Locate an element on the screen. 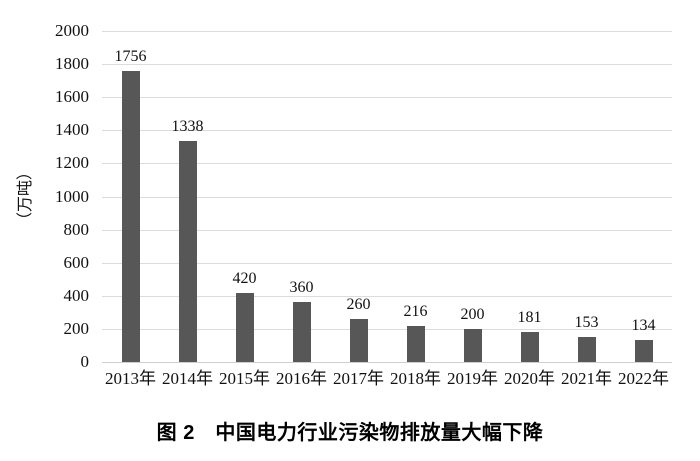  x-tick-label: 2019年 is located at coordinates (472, 378).